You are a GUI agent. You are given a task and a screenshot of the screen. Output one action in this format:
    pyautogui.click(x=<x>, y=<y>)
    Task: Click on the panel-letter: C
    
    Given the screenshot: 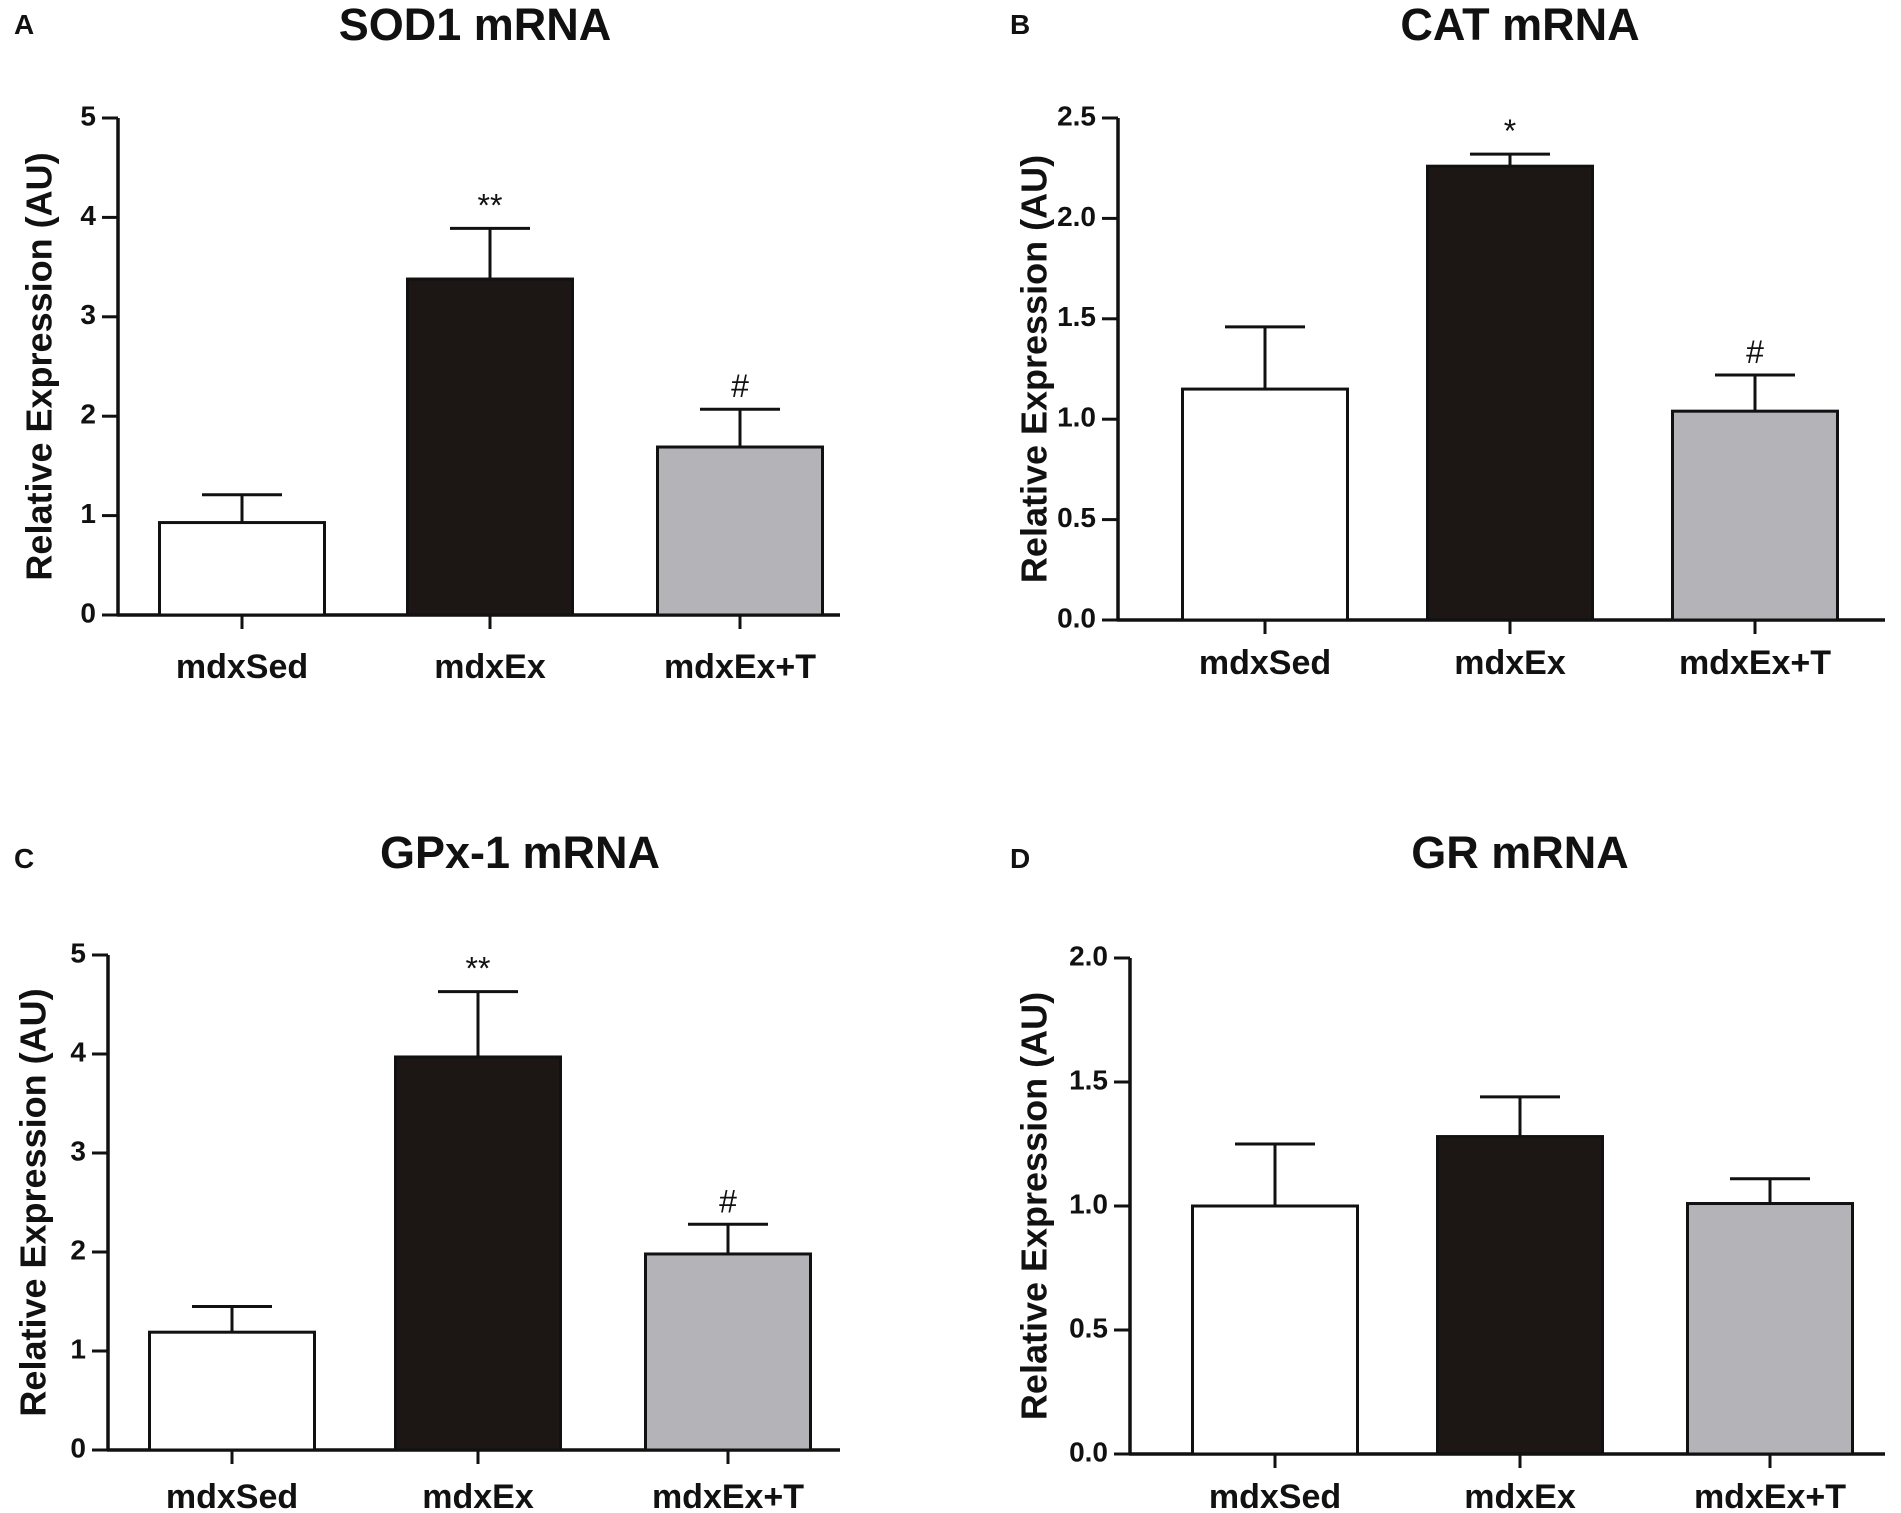 What is the action you would take?
    pyautogui.click(x=24, y=858)
    